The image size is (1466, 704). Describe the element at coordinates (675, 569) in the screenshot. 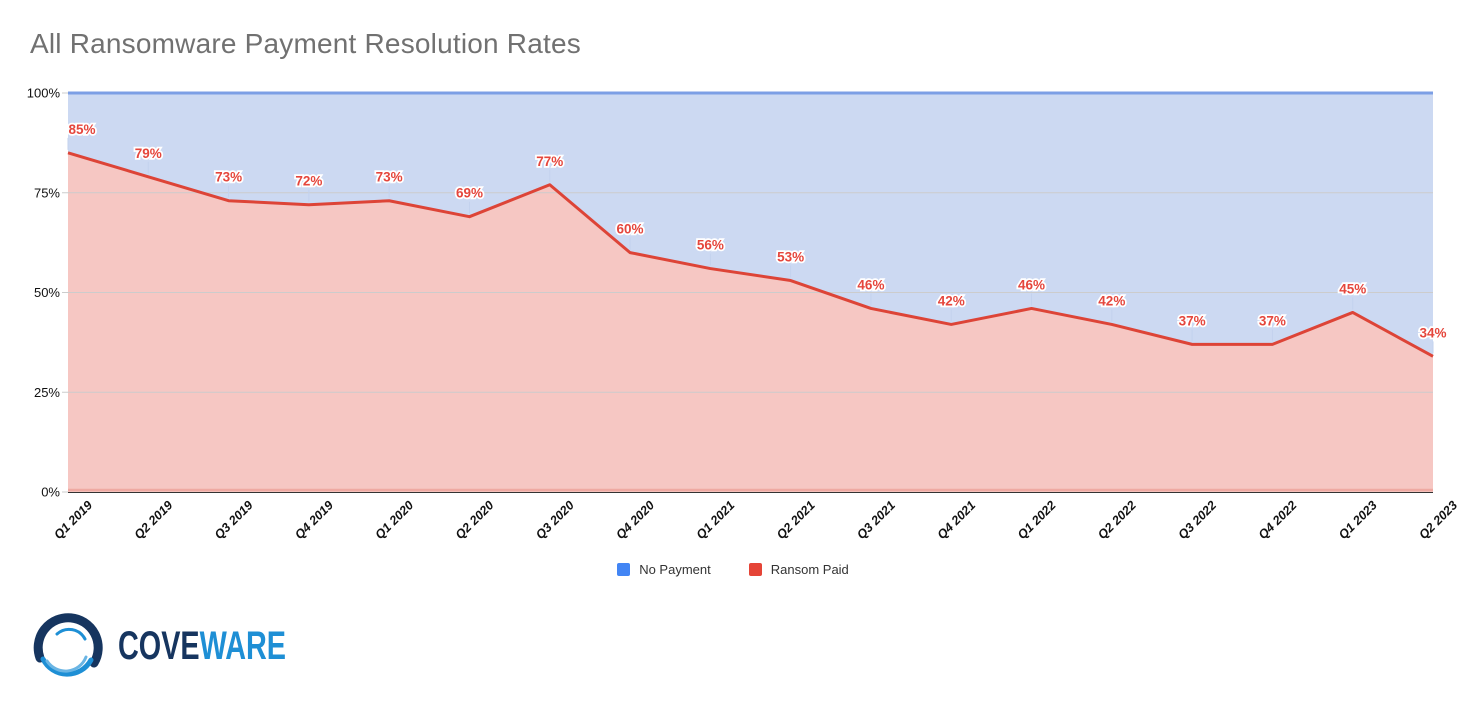

I see `legend-label: No Payment` at that location.